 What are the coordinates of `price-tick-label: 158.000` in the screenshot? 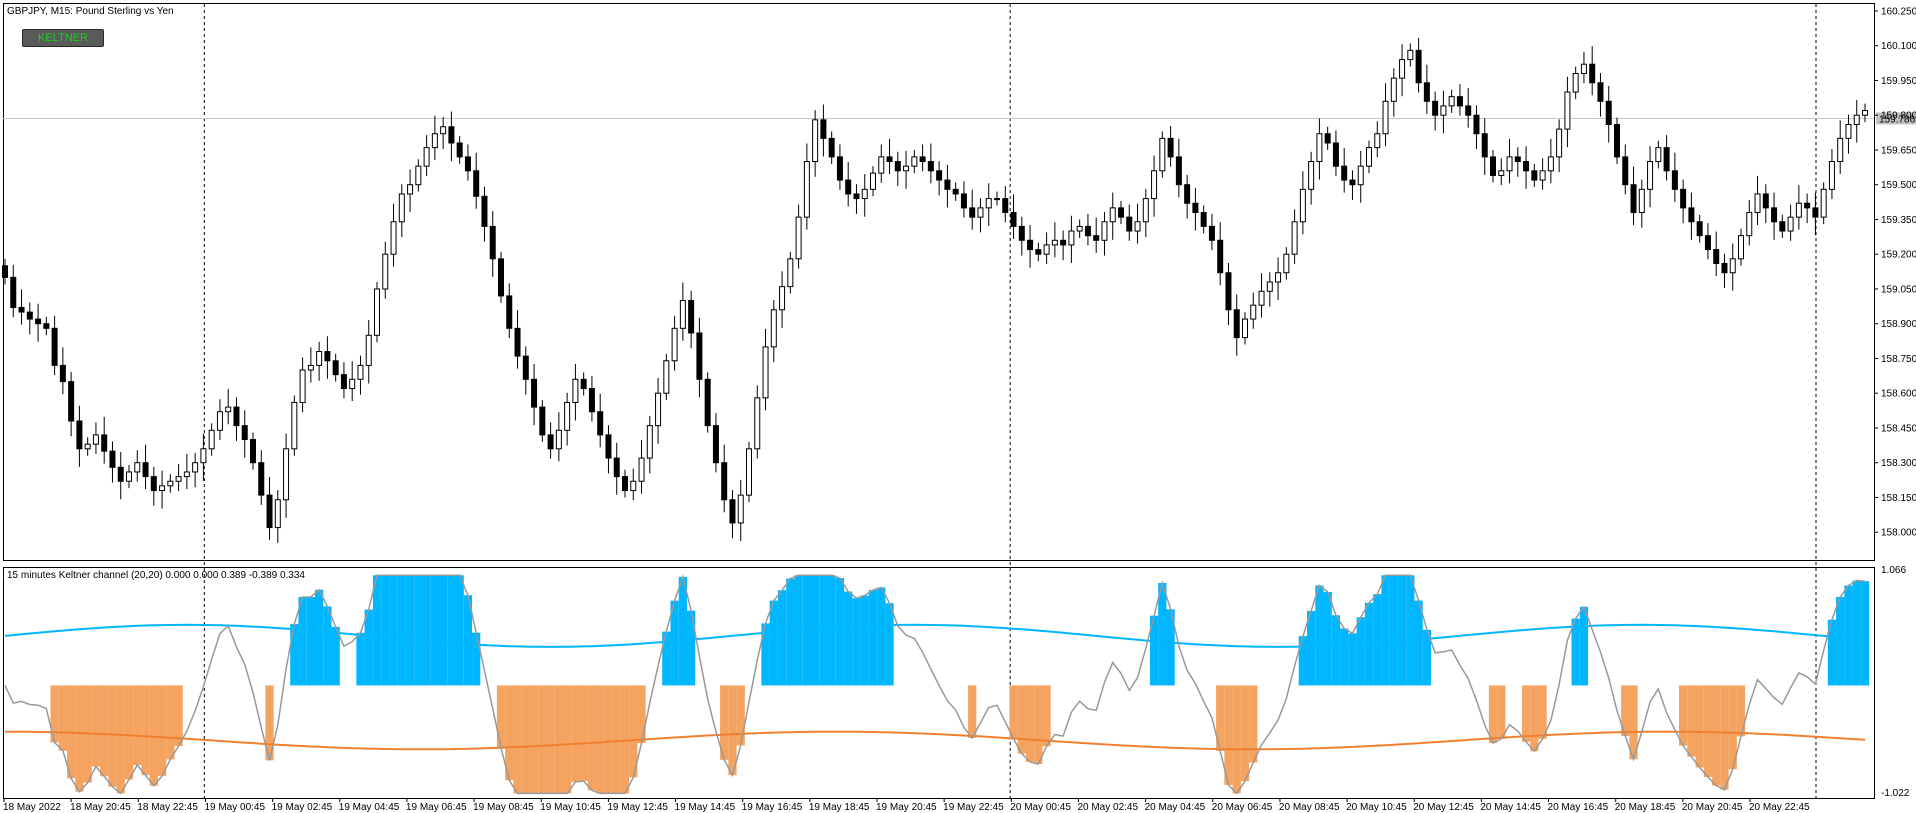 It's located at (1898, 533).